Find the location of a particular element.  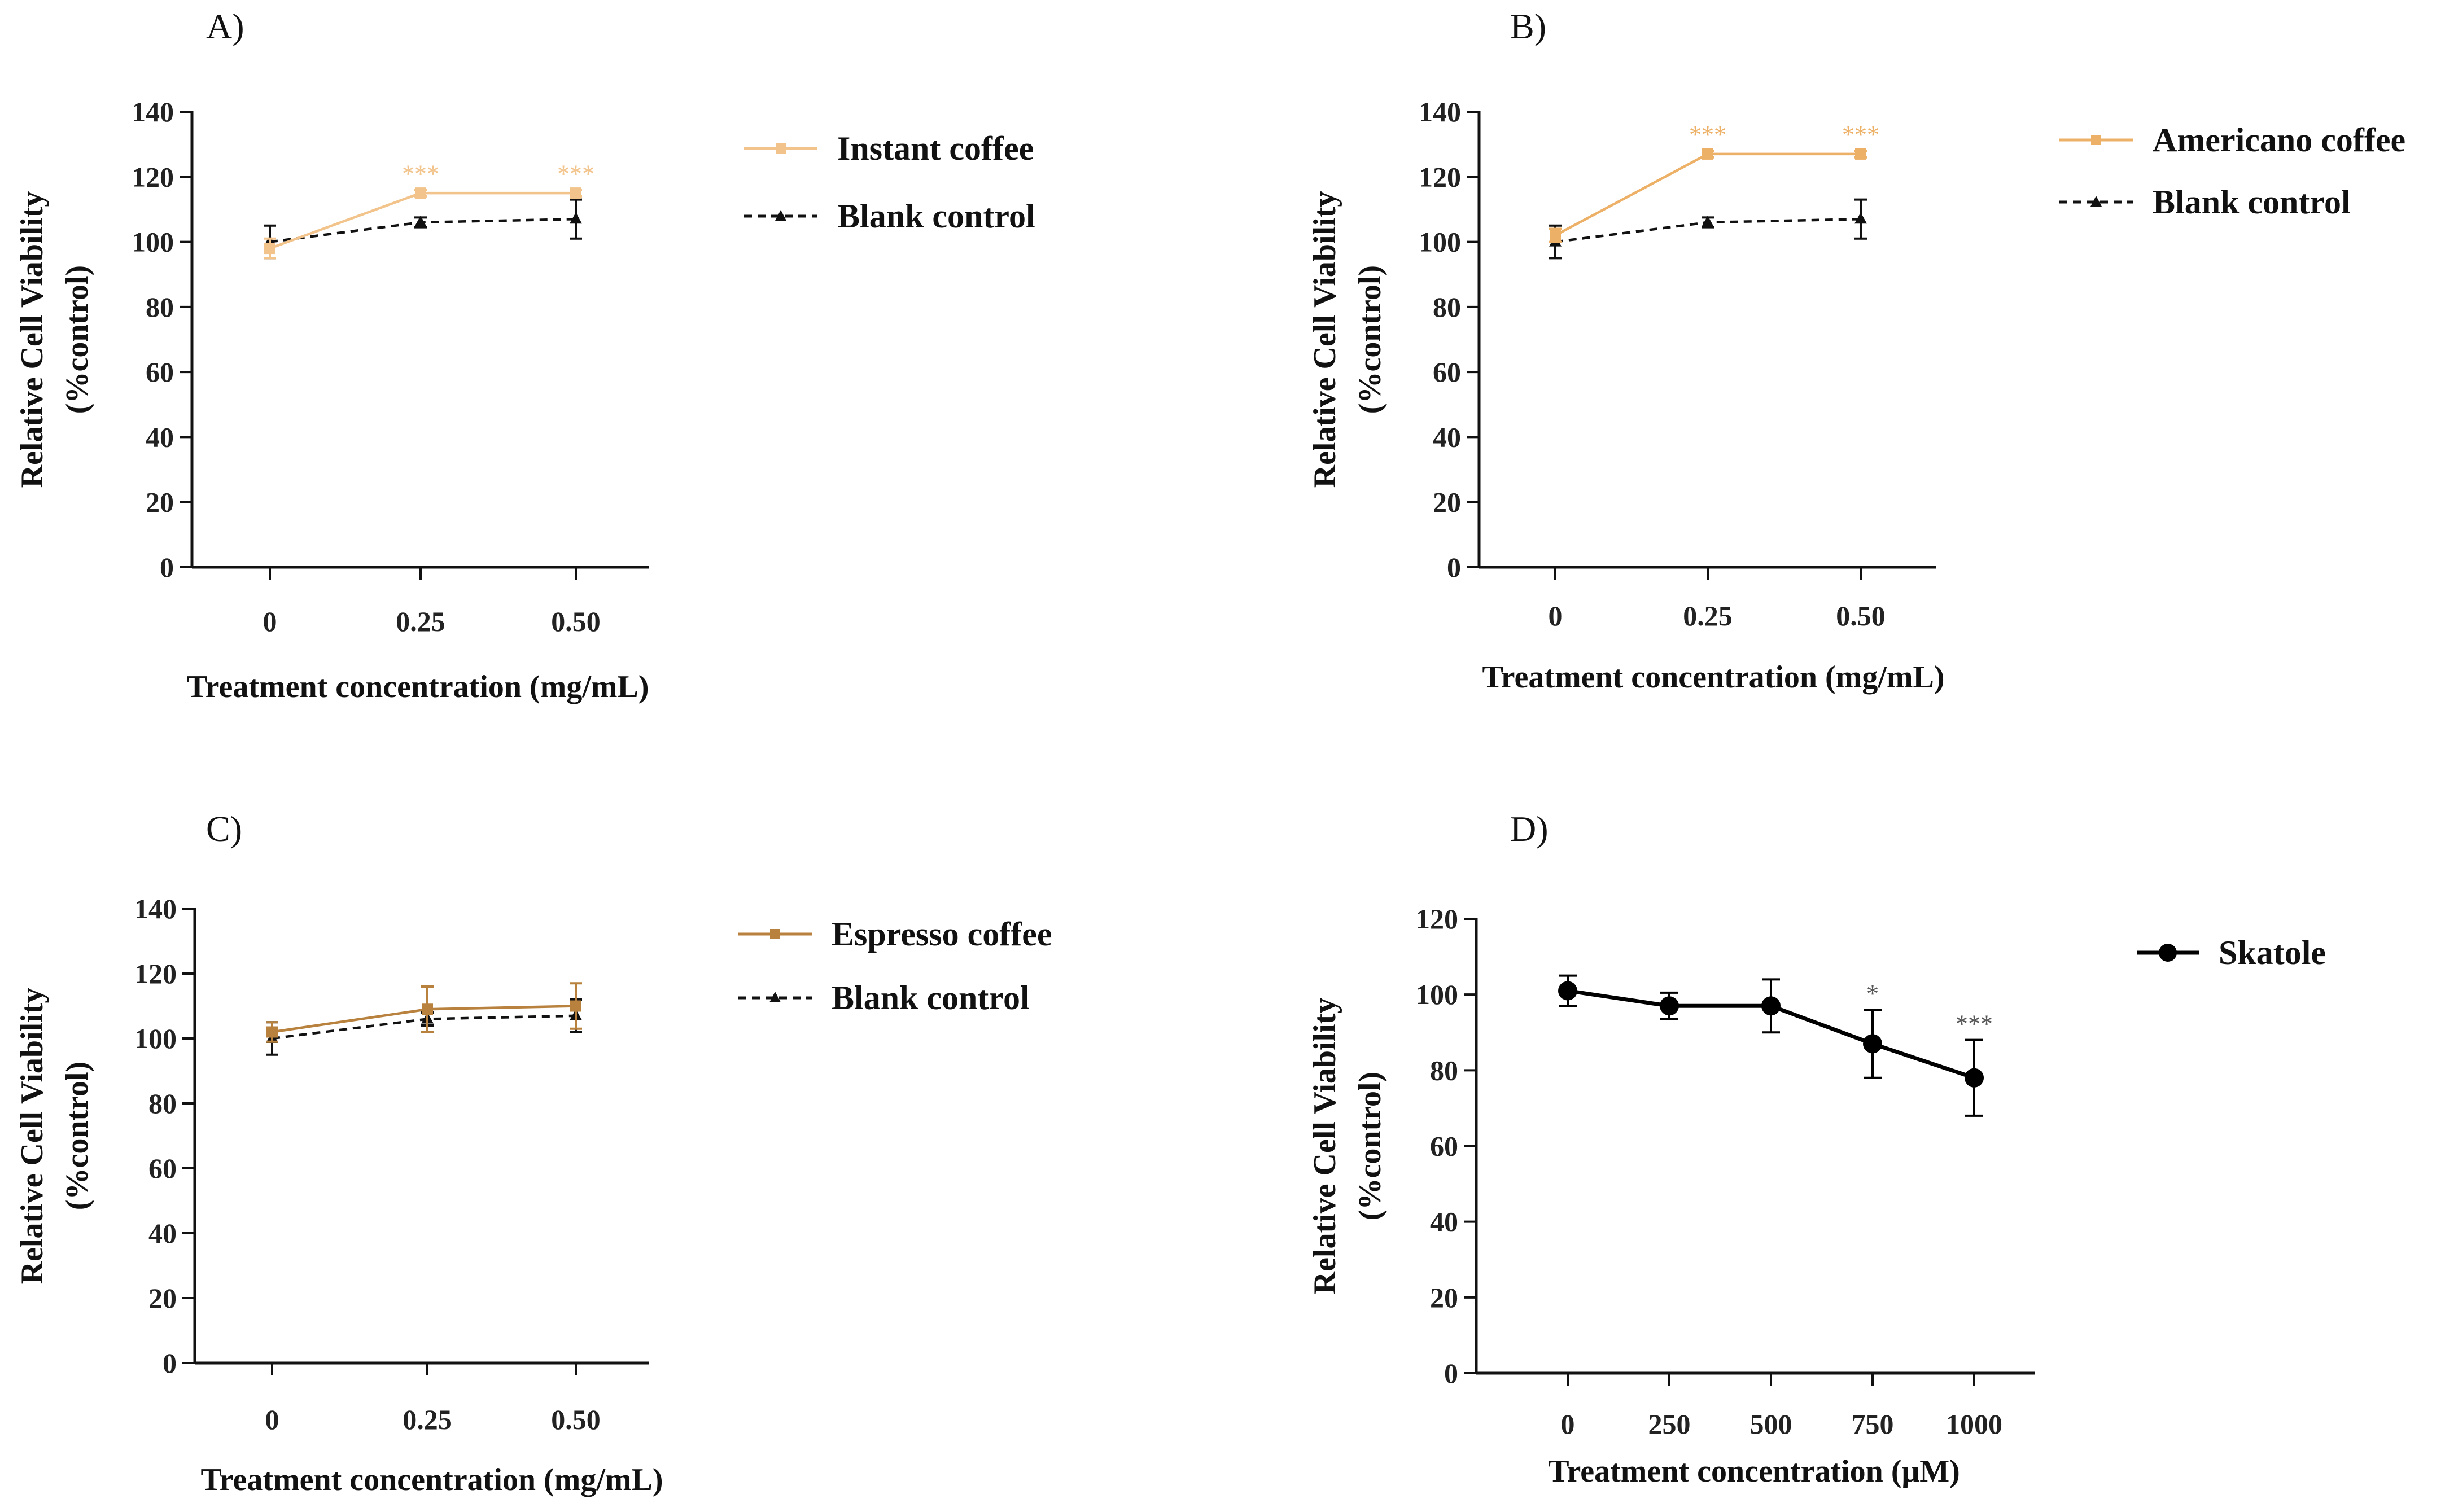

significance-label: * is located at coordinates (1873, 993).